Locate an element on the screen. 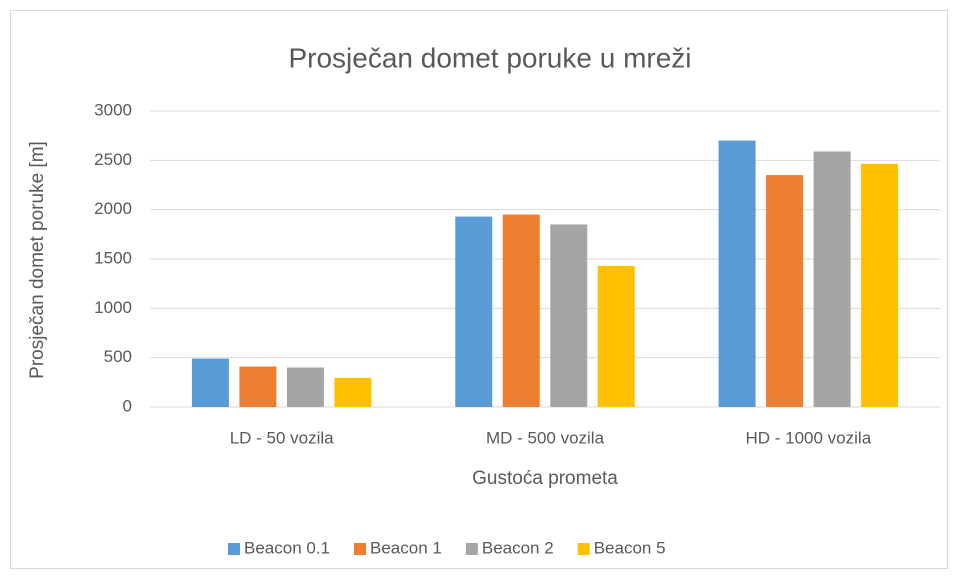 This screenshot has height=584, width=958. legend-label: Beacon 2 is located at coordinates (518, 547).